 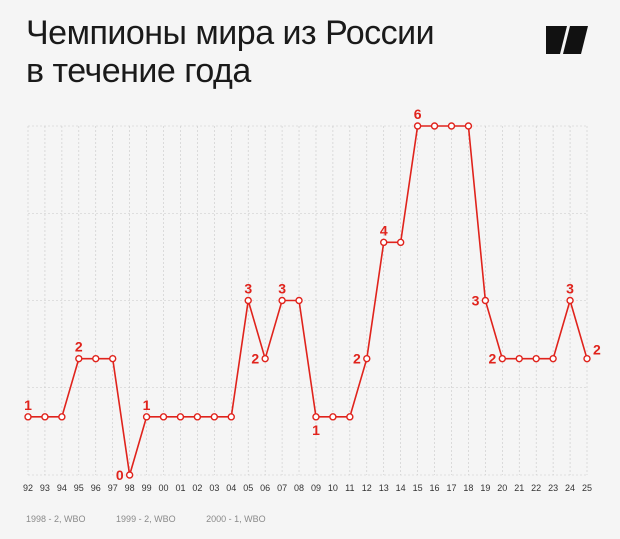 I want to click on x-tick-label: 99, so click(x=147, y=488).